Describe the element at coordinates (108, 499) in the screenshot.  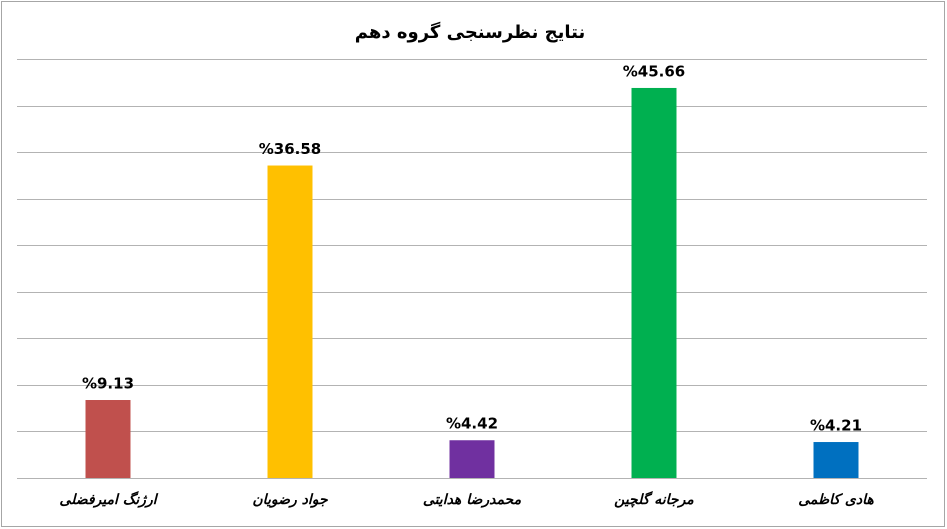
I see `x-tick-label: ارژنگ امیرفضلی` at that location.